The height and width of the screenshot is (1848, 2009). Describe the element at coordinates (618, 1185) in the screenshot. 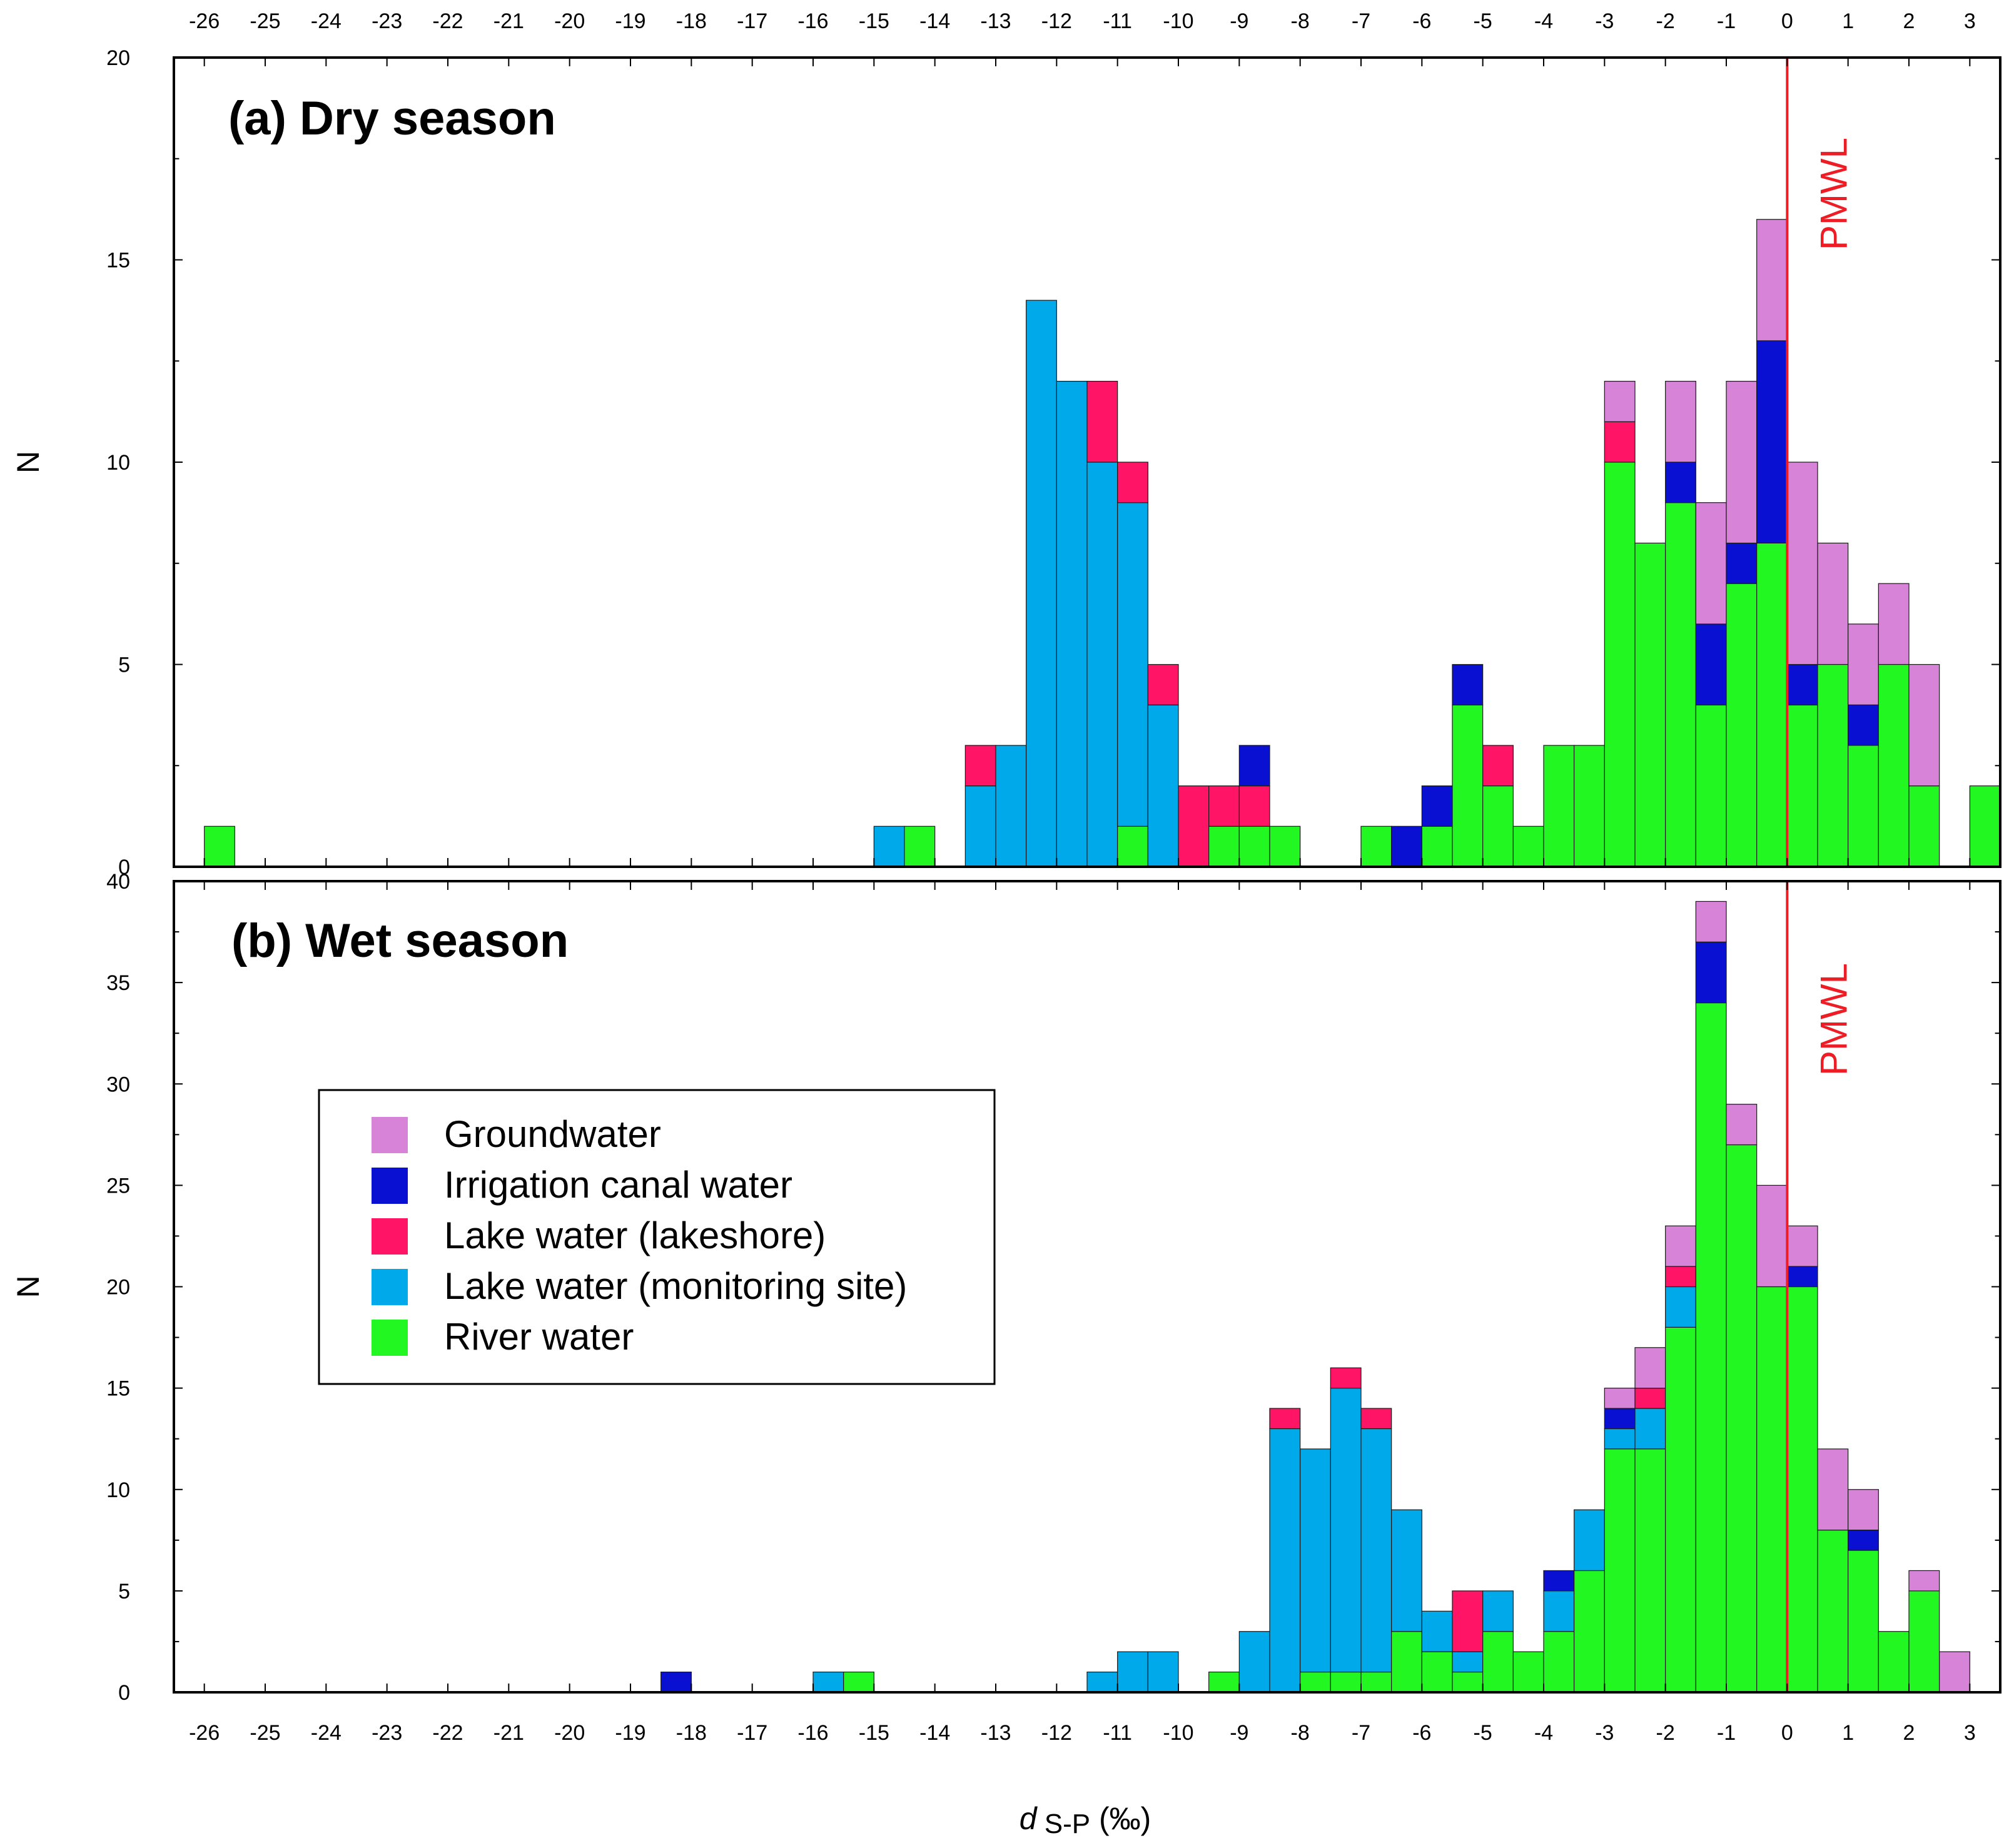

I see `legend-label: Irrigation canal water` at that location.